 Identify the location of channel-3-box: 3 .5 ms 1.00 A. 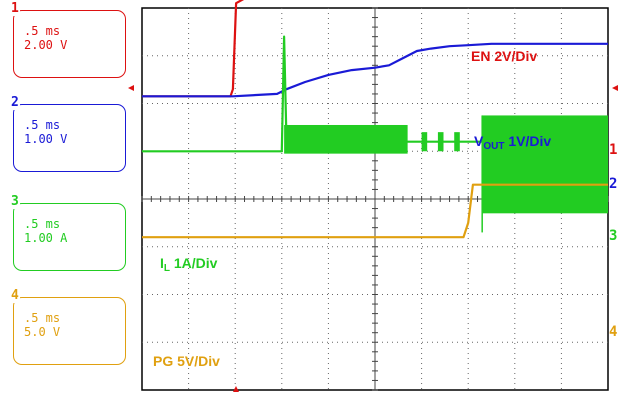
(68, 233).